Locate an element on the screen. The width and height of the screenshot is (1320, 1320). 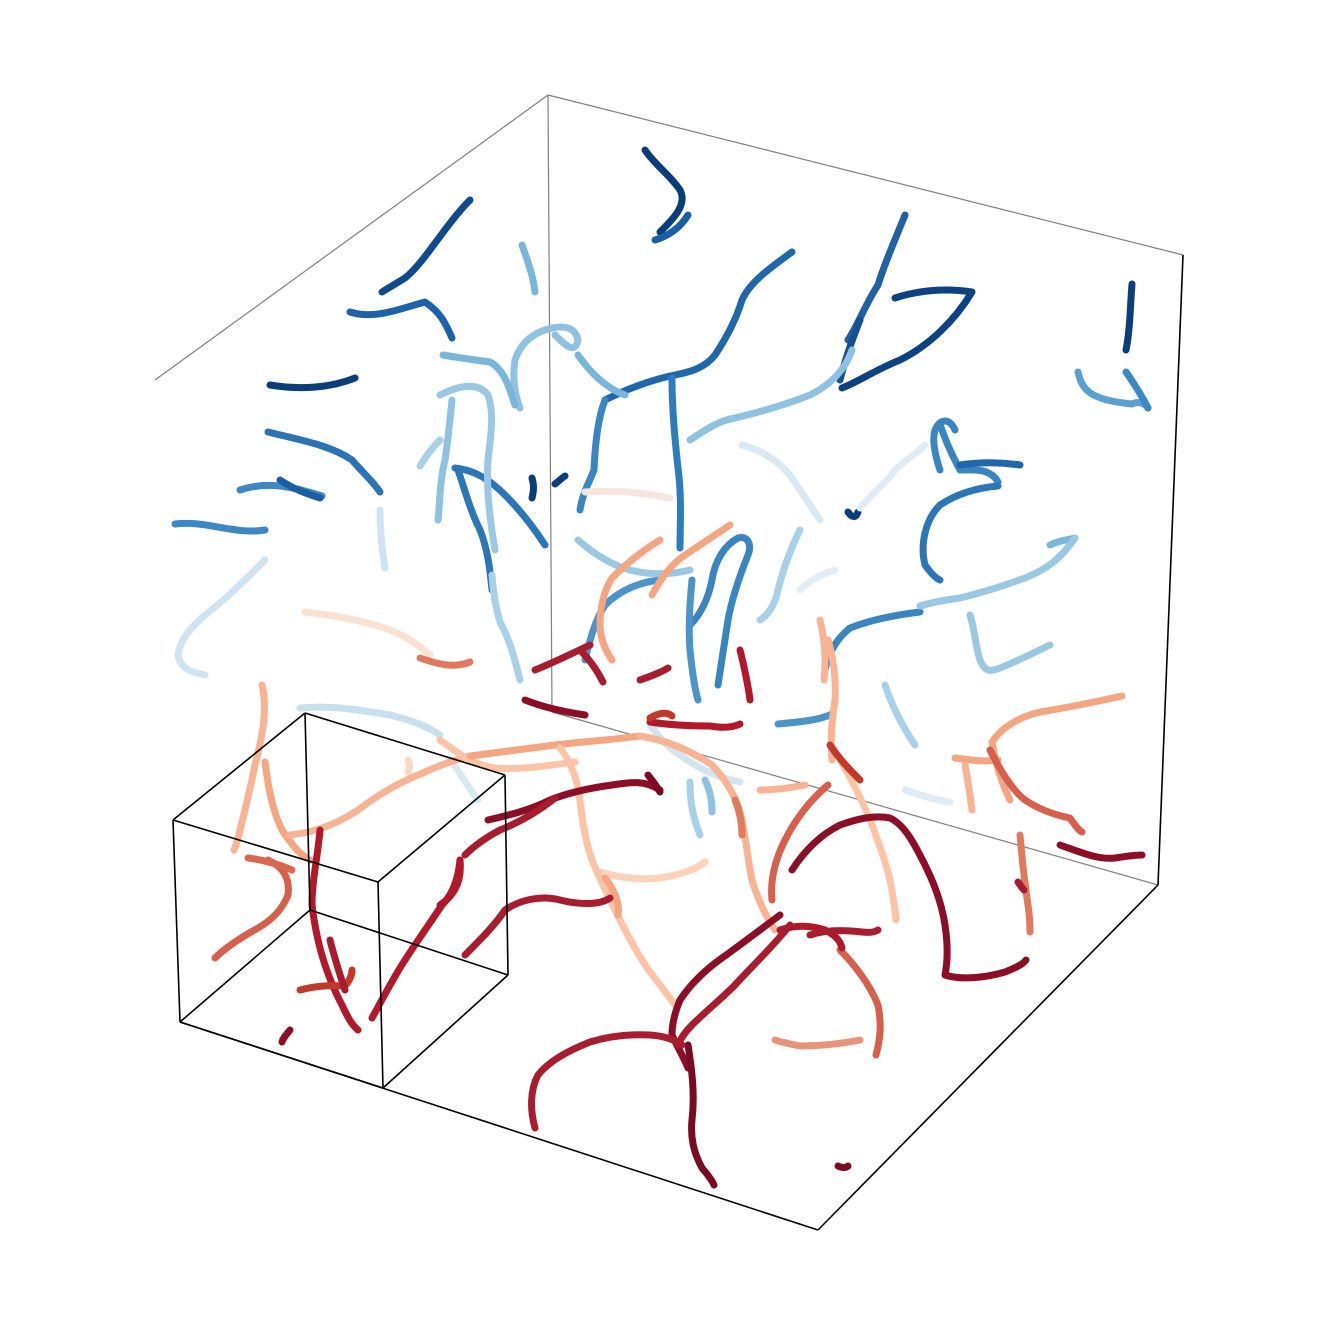
back-top-right-edge is located at coordinates (865, 175).